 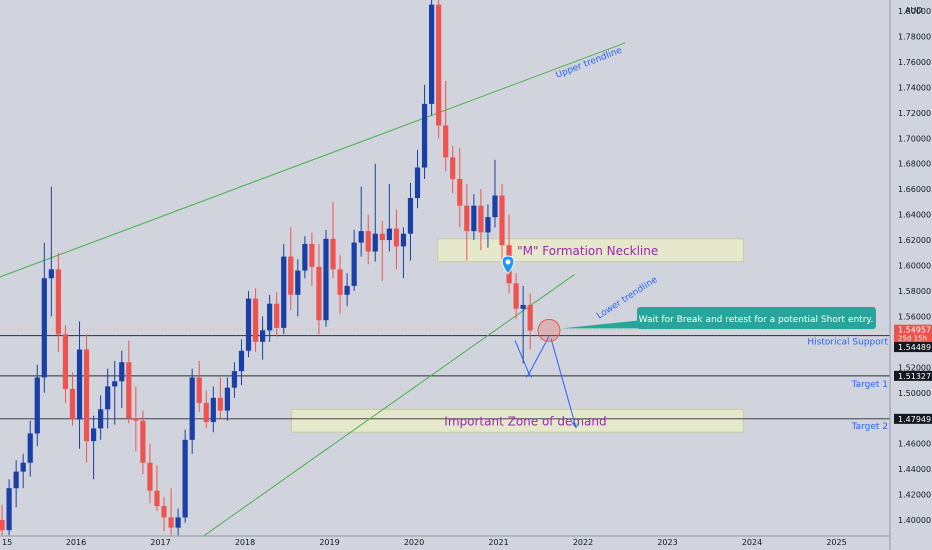 I want to click on y-tick-label: 1.80000, so click(x=914, y=11).